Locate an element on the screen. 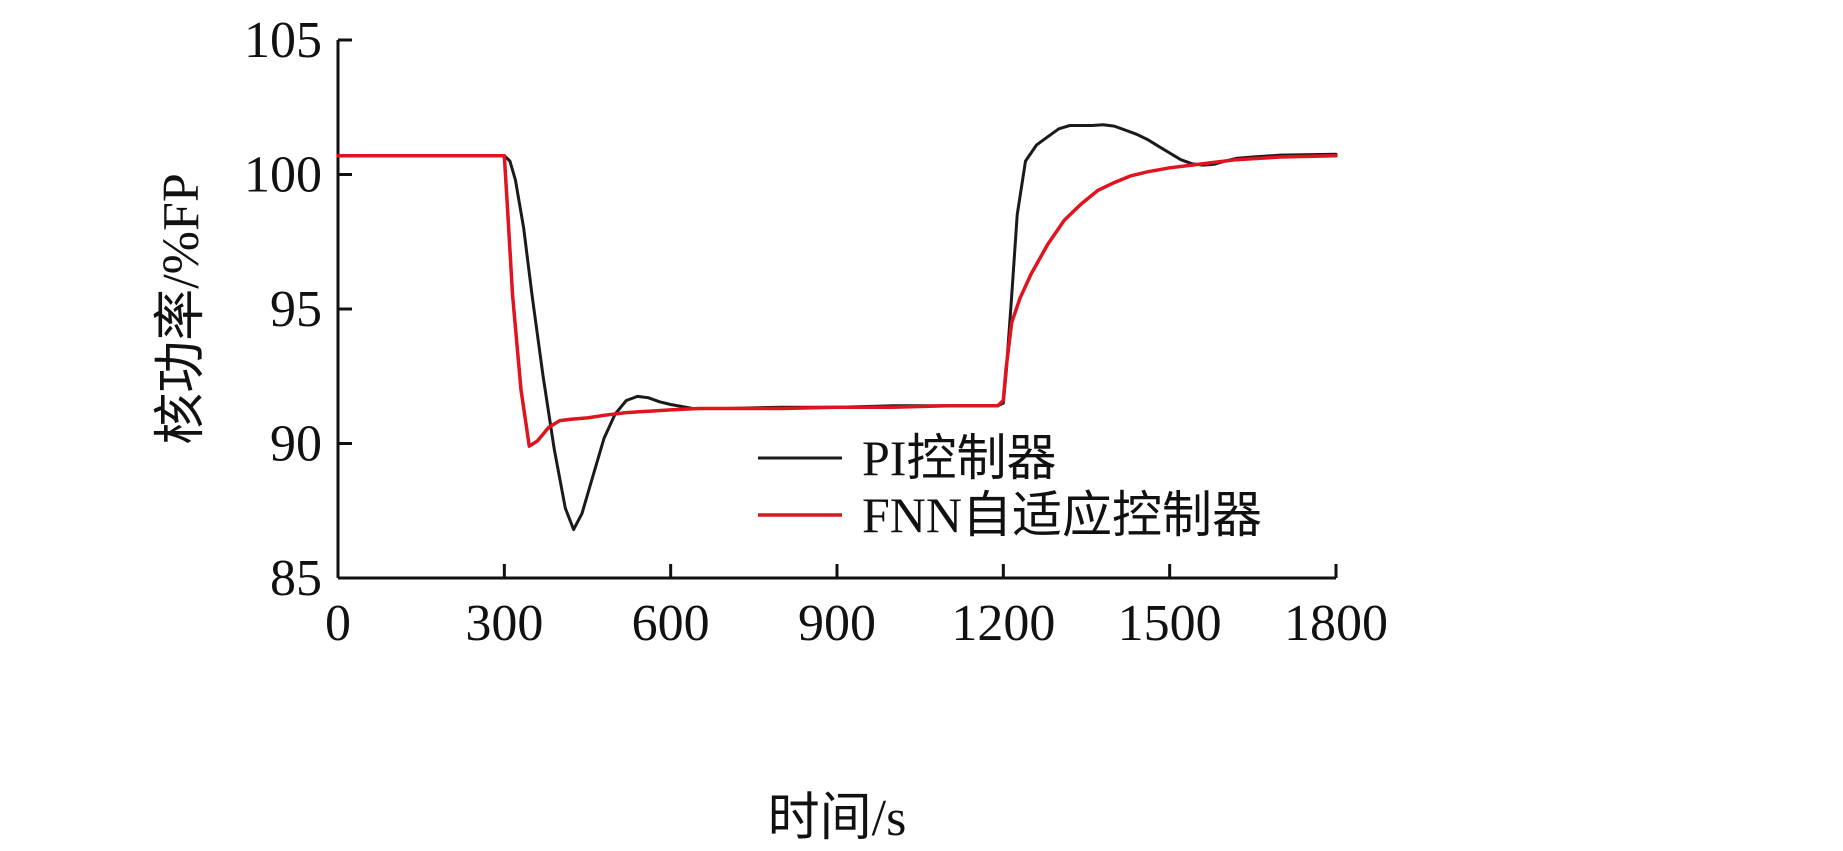 This screenshot has width=1843, height=851. x-tick-label: 0 is located at coordinates (338, 623).